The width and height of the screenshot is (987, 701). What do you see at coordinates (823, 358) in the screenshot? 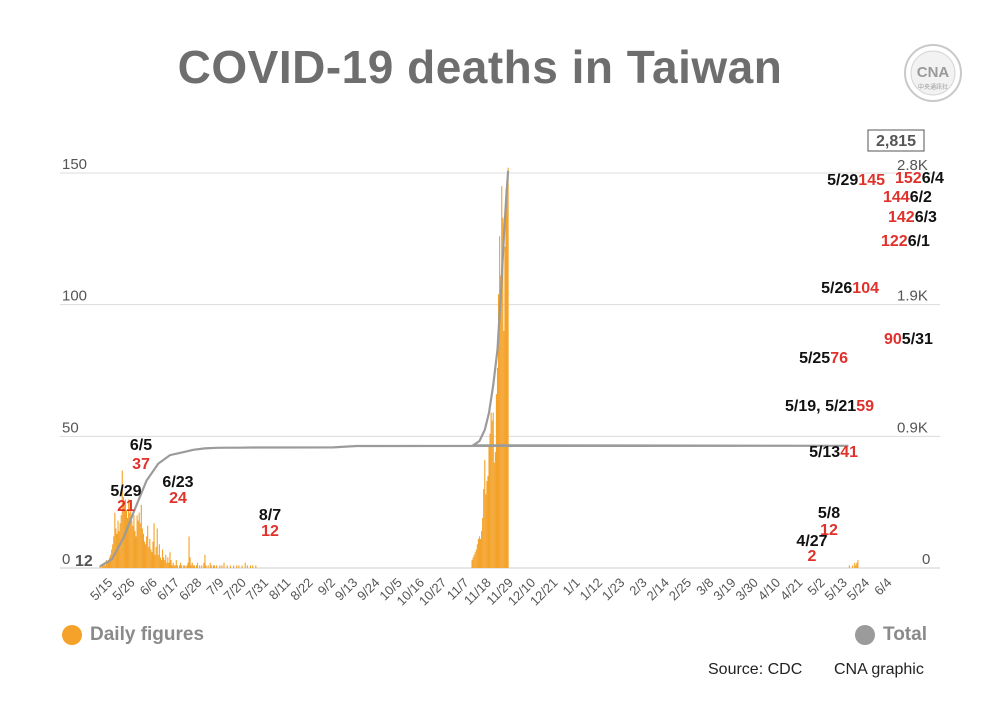
I see `annotation-label: 5/2576` at bounding box center [823, 358].